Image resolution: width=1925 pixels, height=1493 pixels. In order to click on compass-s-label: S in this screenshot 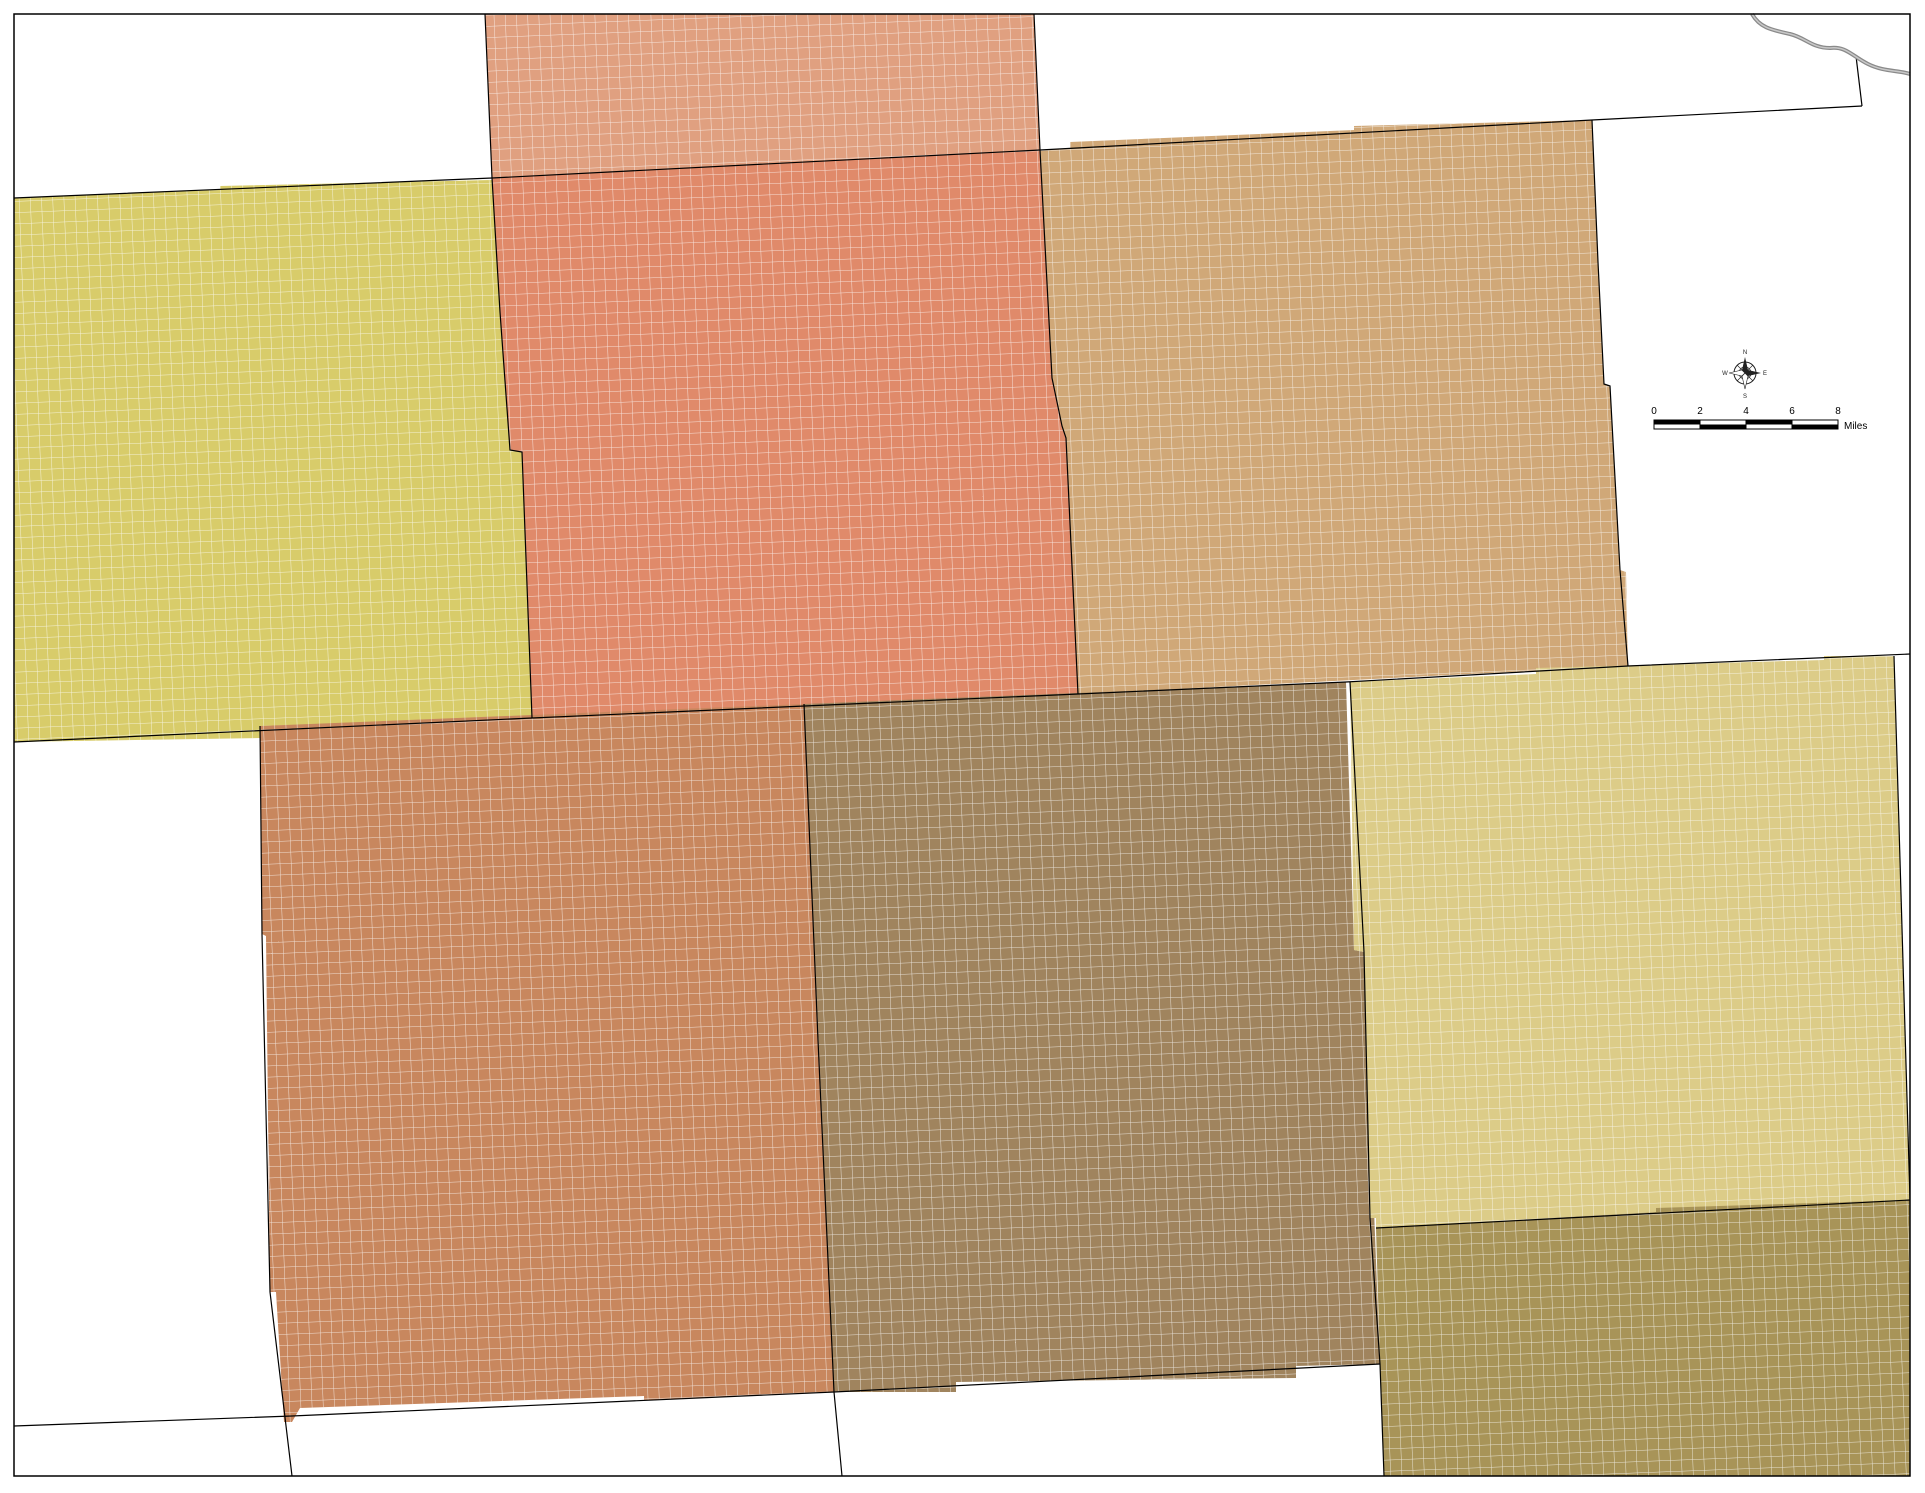, I will do `click(1745, 397)`.